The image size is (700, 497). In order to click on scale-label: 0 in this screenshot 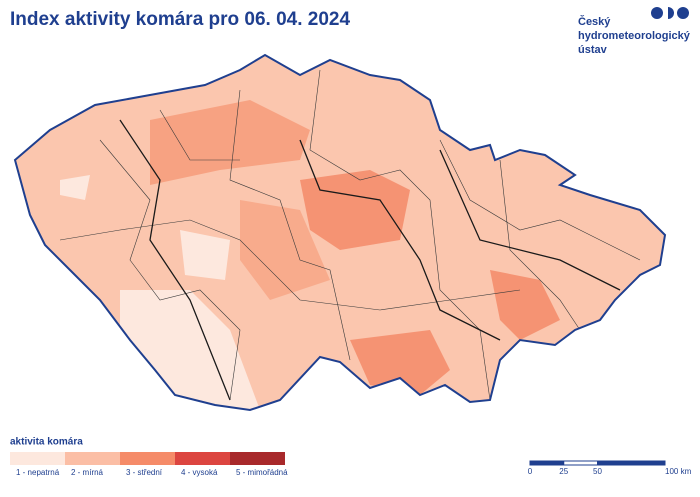, I will do `click(530, 471)`.